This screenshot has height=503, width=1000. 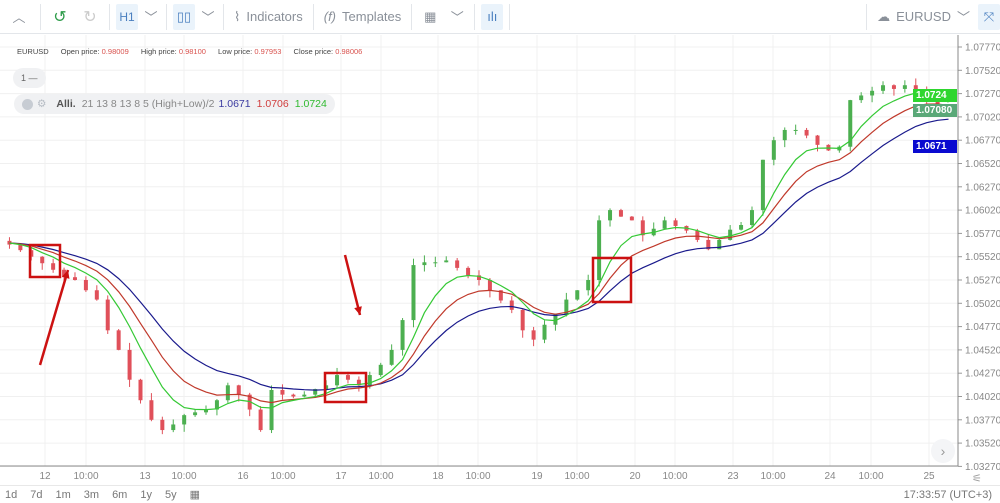 I want to click on pane-pill: 1 —, so click(x=29, y=78).